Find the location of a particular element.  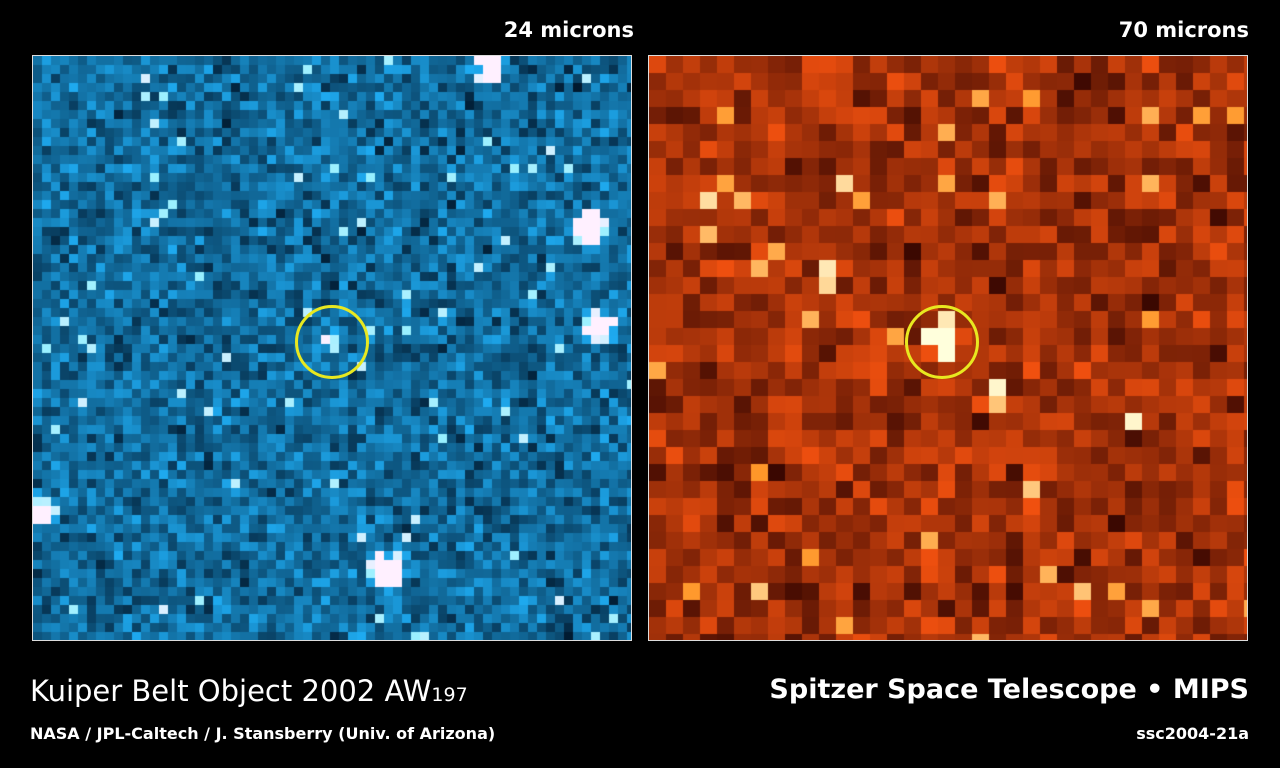

caption-image-id: ssc2004-21a is located at coordinates (1192, 733).